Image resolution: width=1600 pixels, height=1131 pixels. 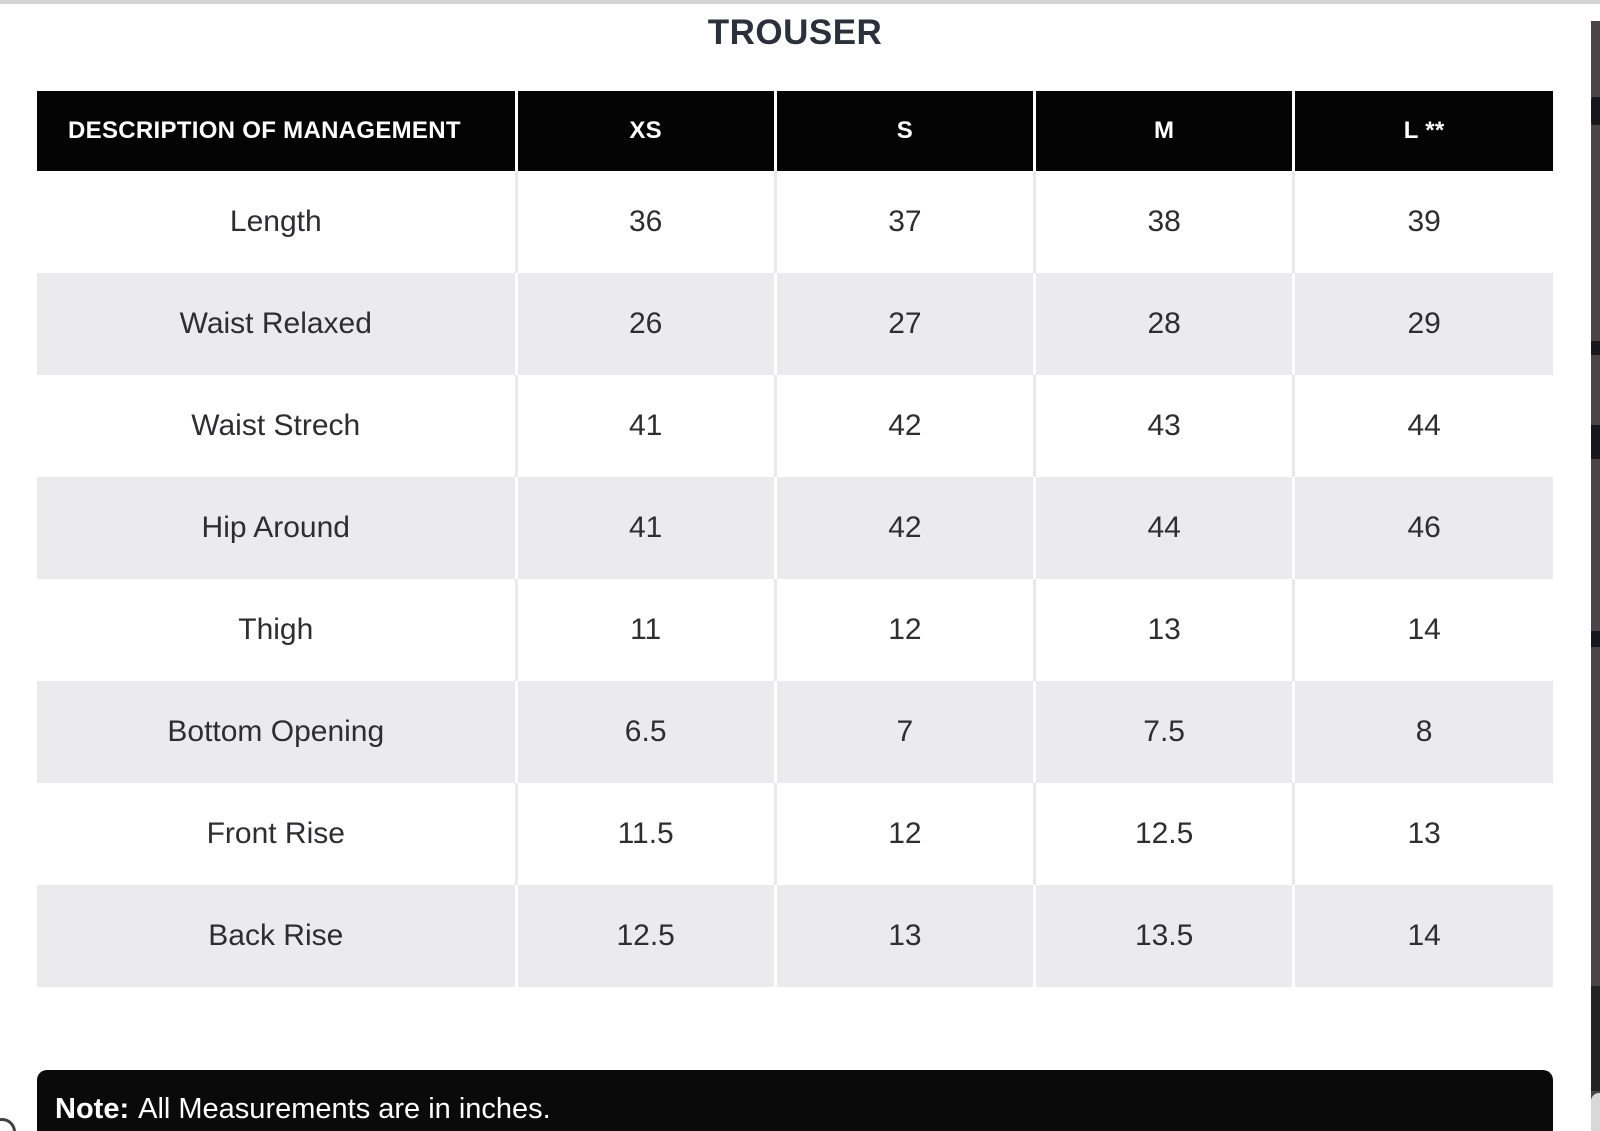 I want to click on page-title: TROUSER, so click(x=795, y=32).